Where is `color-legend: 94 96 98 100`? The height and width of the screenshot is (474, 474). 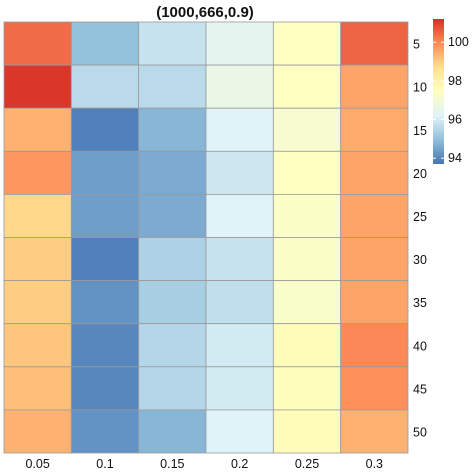 color-legend: 94 96 98 100 is located at coordinates (451, 92).